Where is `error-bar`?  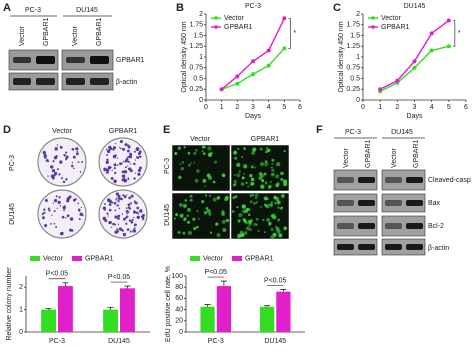 error-bar is located at coordinates (283, 290).